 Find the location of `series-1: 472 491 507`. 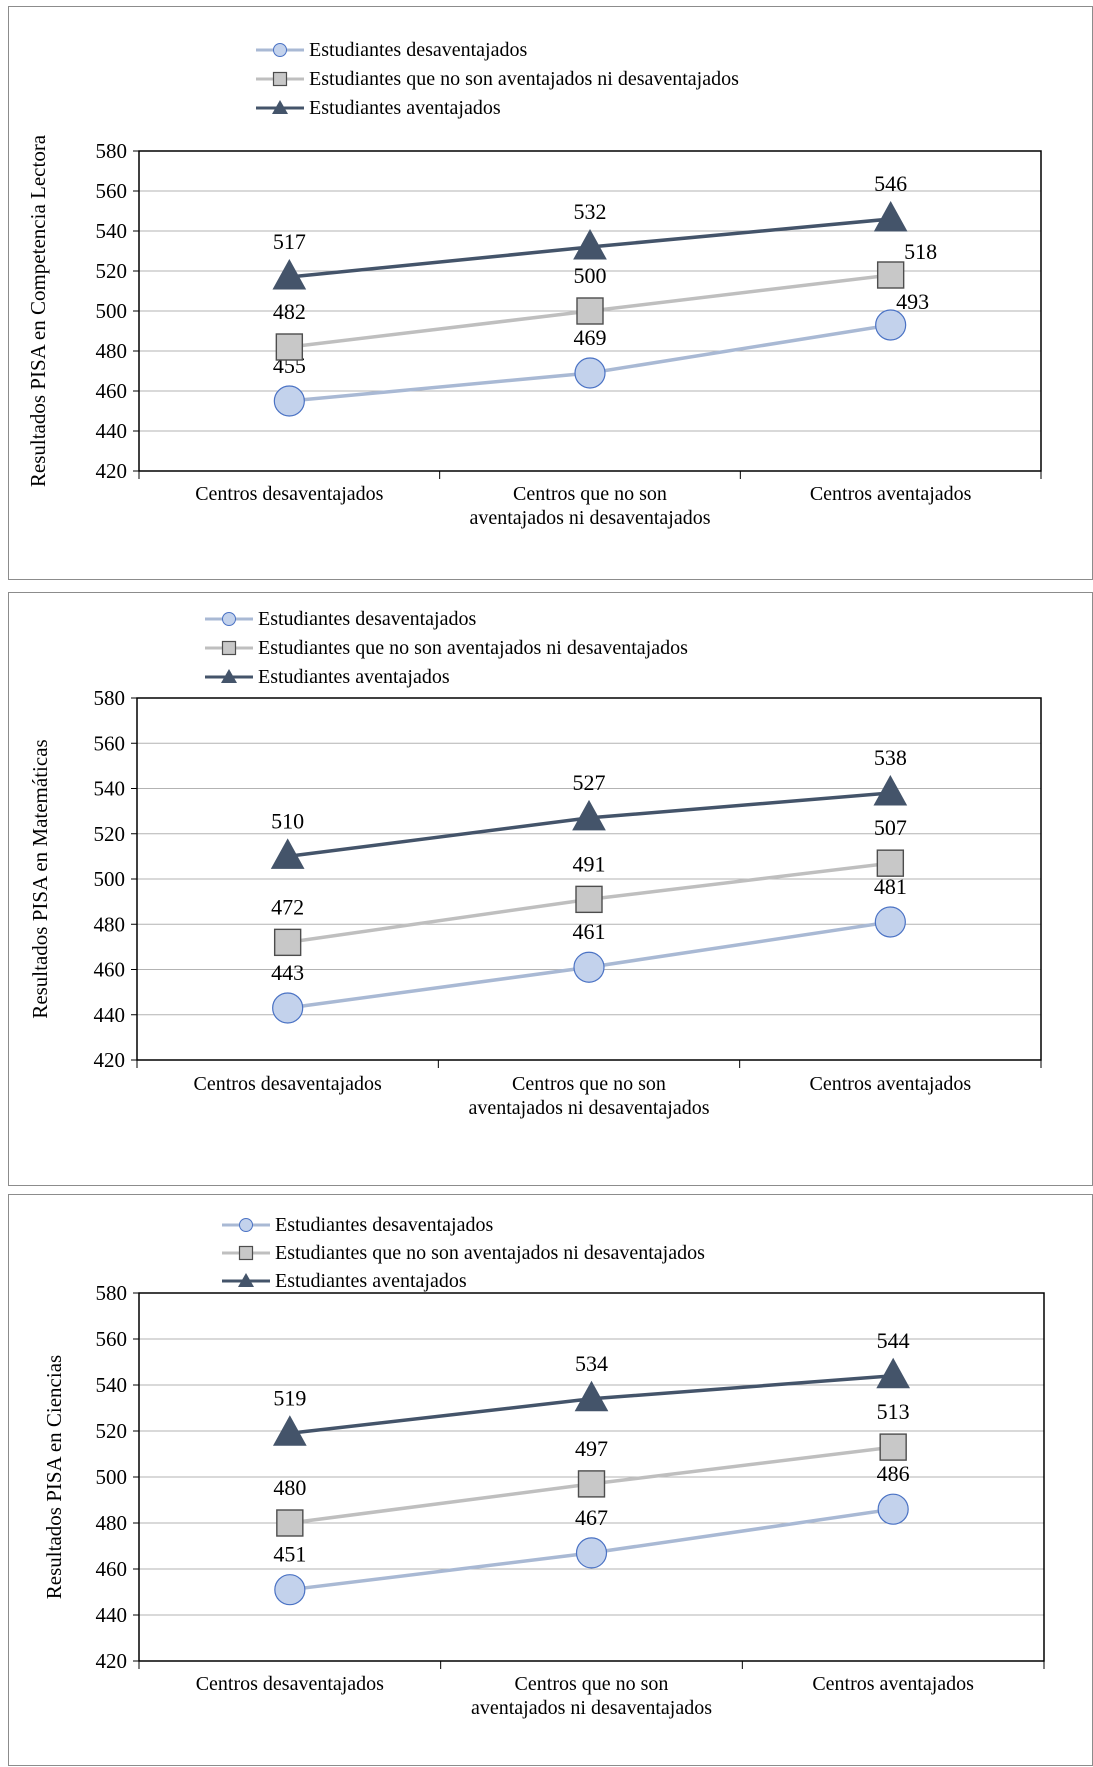

series-1: 472 491 507 is located at coordinates (589, 886).